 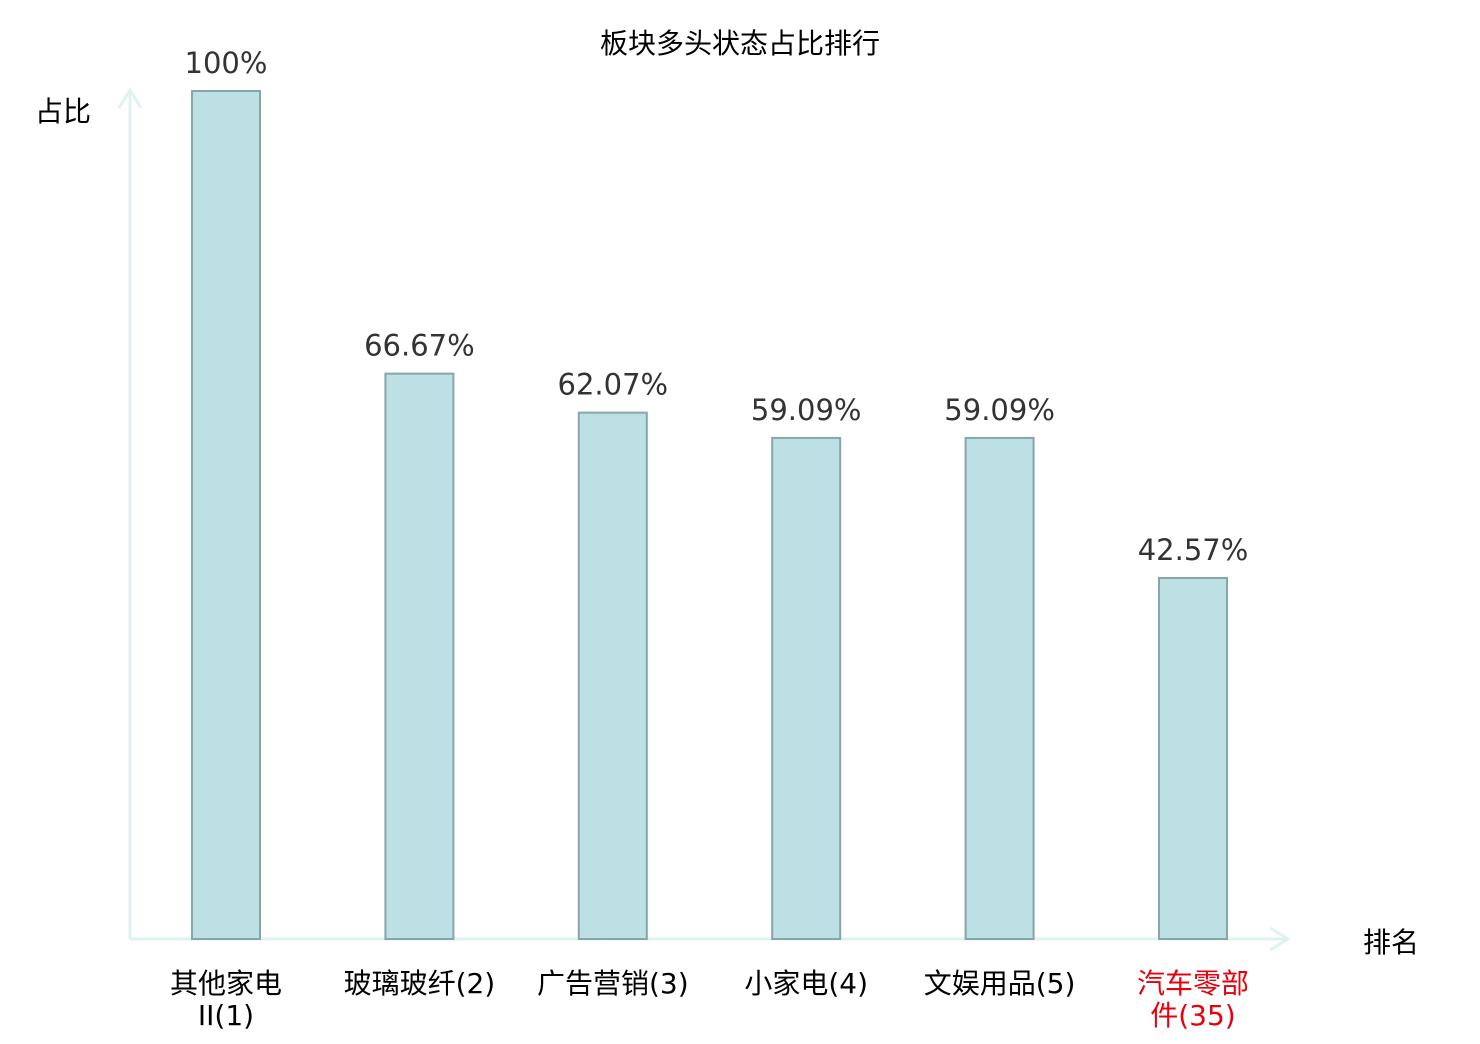 What do you see at coordinates (226, 63) in the screenshot?
I see `data-label: 100%` at bounding box center [226, 63].